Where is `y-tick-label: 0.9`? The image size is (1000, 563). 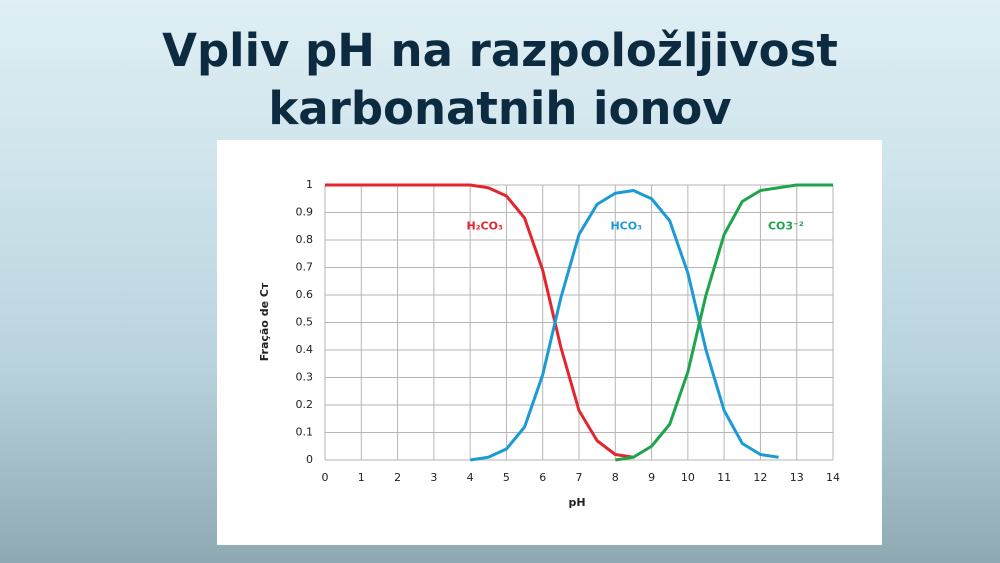
y-tick-label: 0.9 is located at coordinates (305, 212).